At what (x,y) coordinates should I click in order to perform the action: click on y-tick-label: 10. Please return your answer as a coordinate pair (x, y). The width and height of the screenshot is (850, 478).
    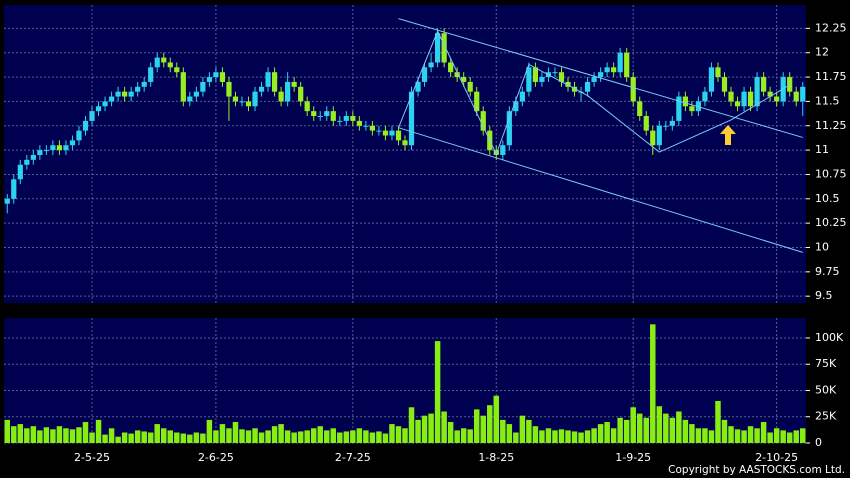
    Looking at the image, I should click on (822, 246).